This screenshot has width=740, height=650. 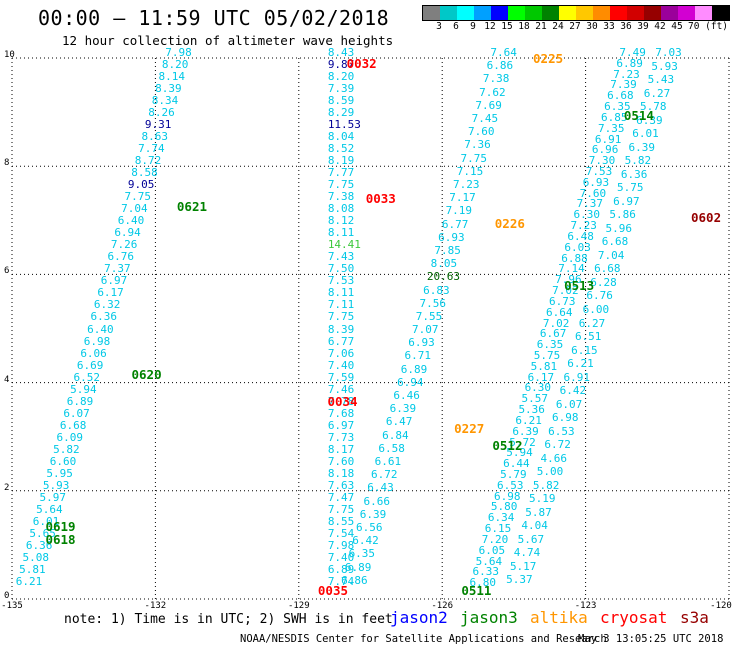 I want to click on track-0514-value: 6.53, so click(x=510, y=485).